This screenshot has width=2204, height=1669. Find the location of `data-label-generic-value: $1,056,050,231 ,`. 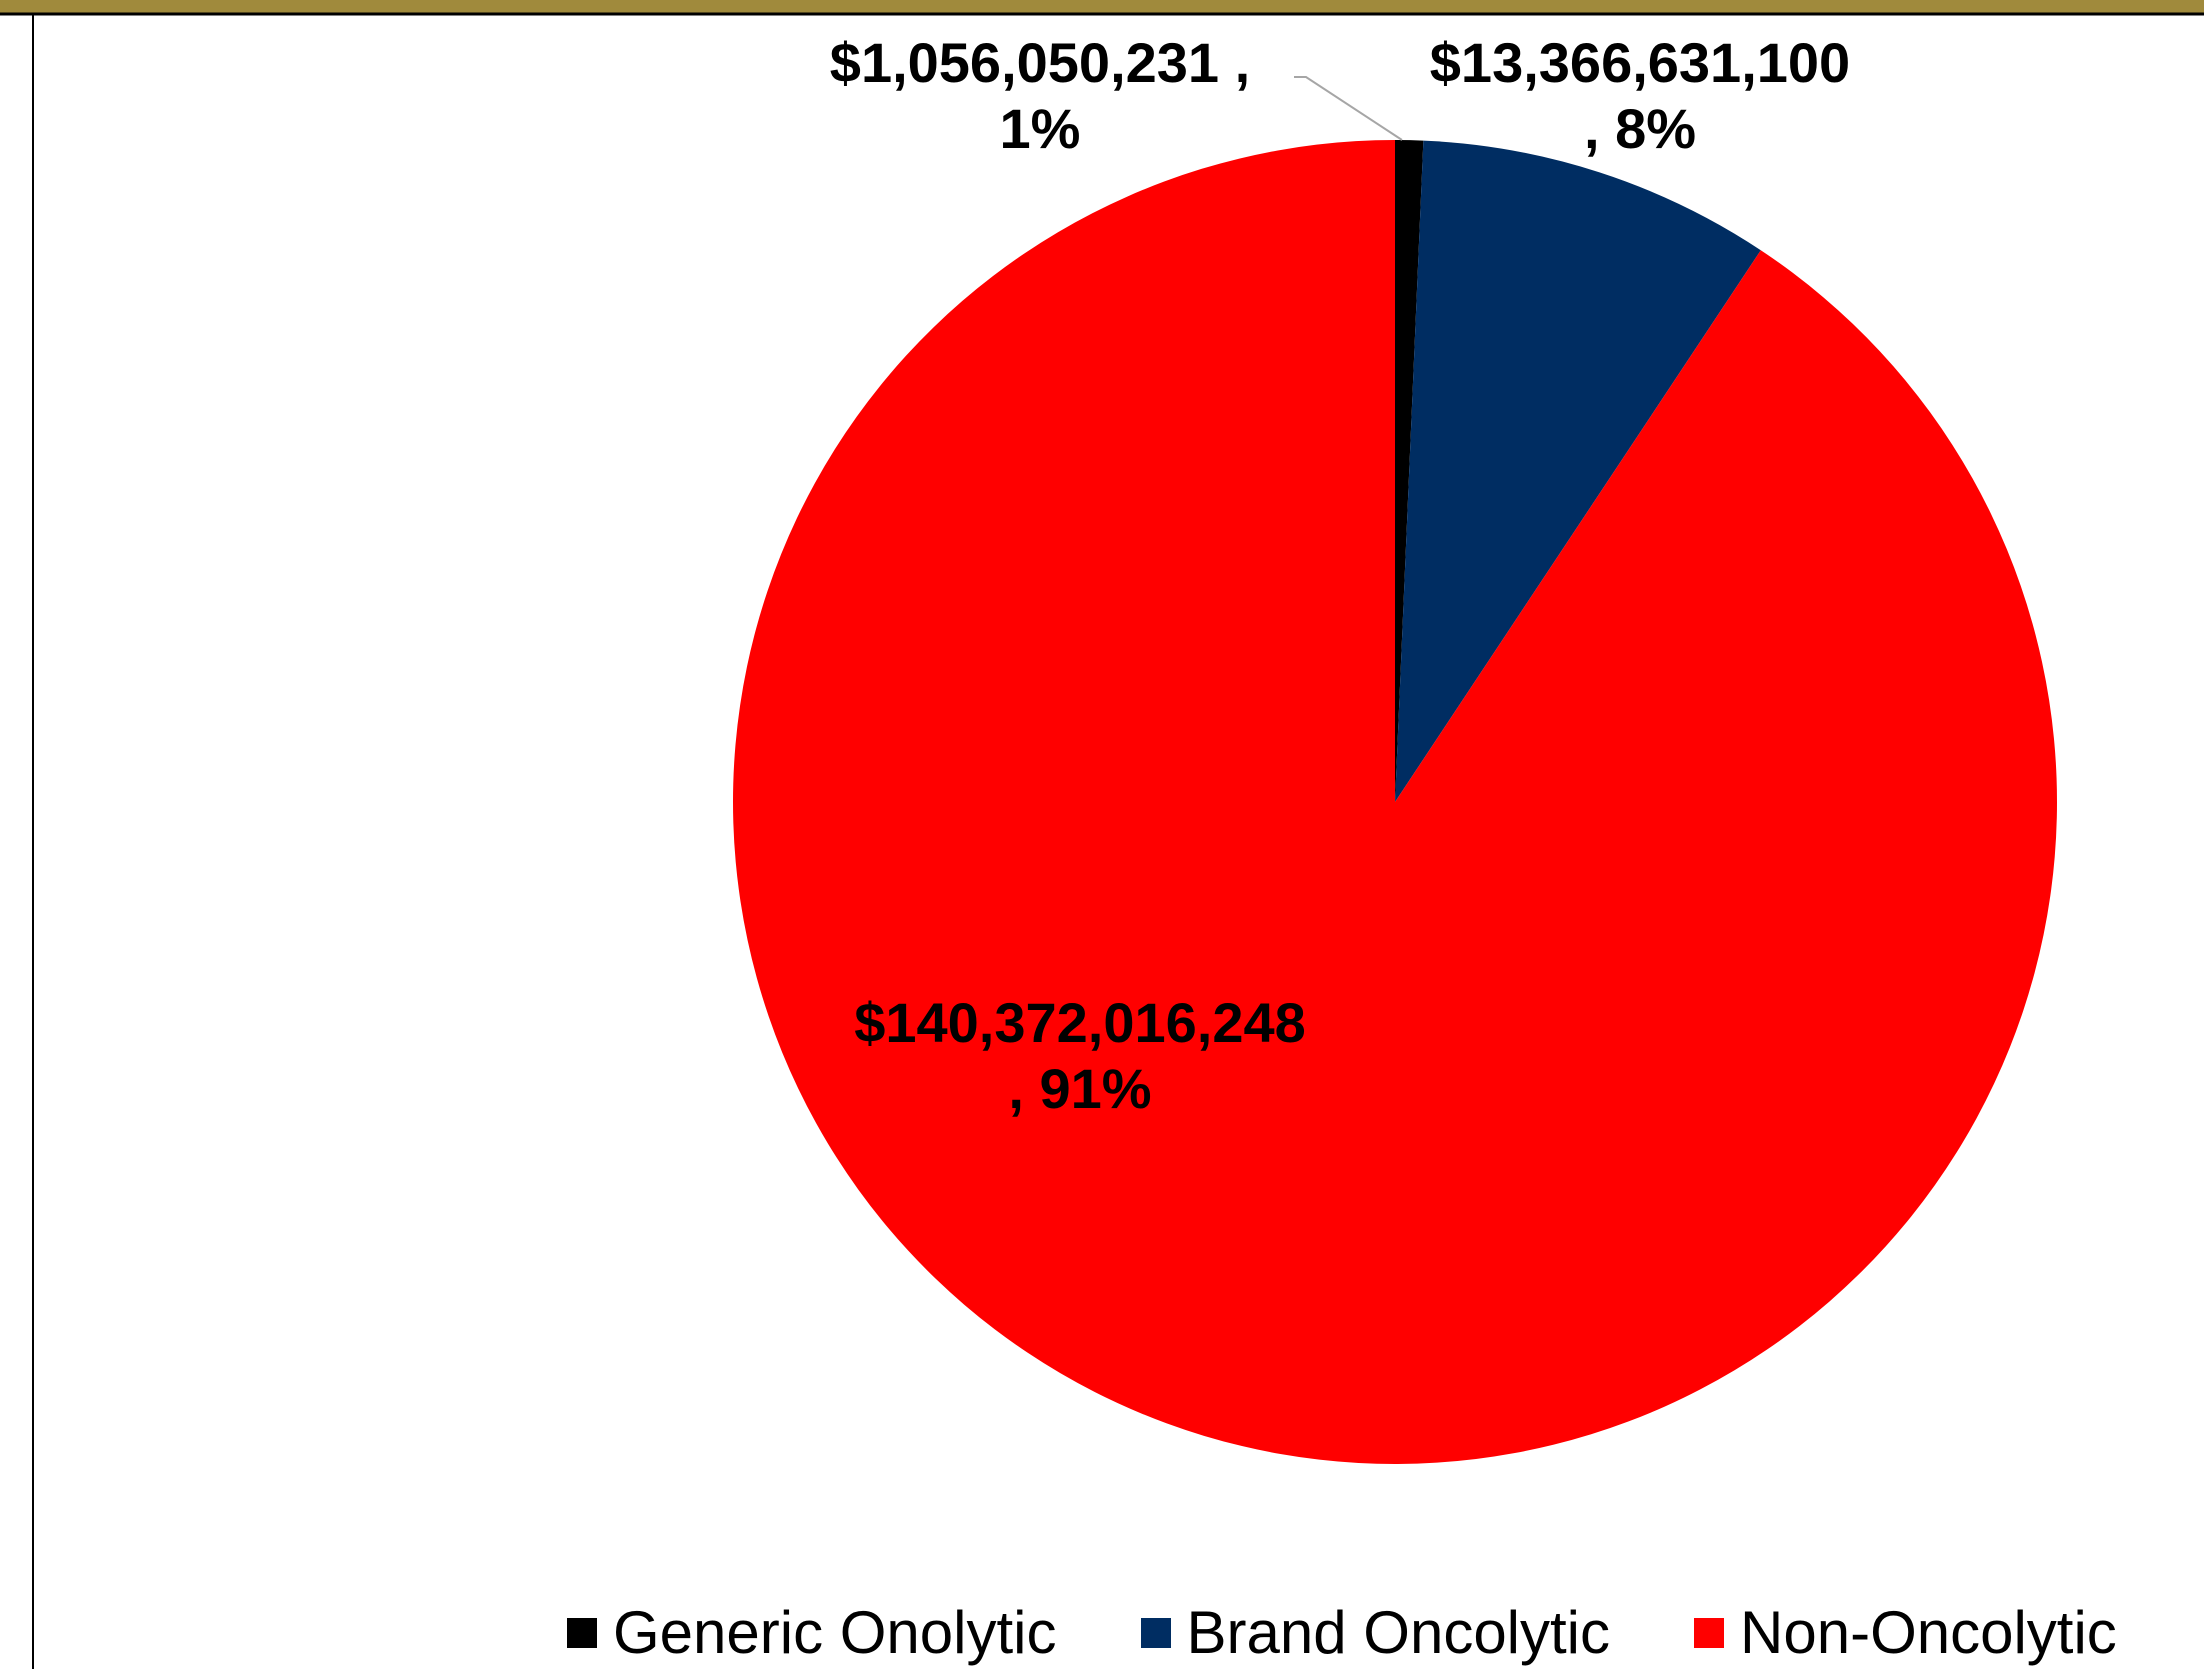

data-label-generic-value: $1,056,050,231 , is located at coordinates (1040, 62).